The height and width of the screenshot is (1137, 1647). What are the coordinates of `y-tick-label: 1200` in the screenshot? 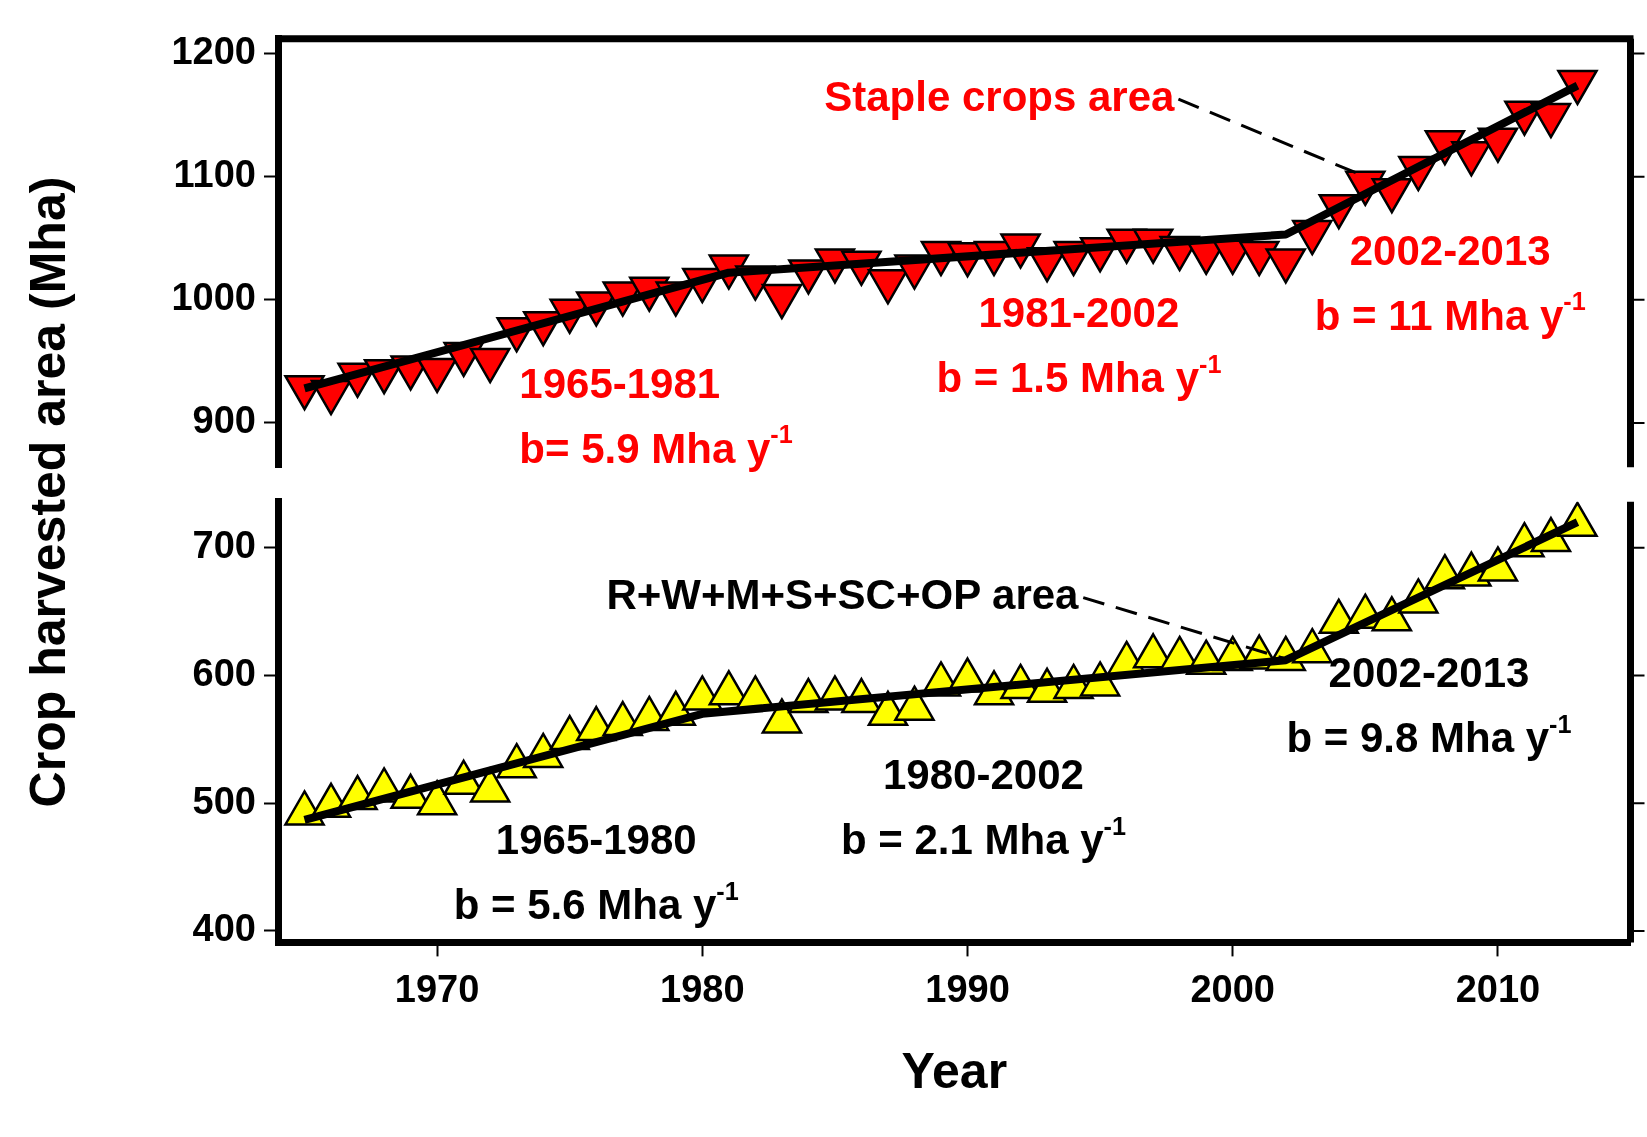 It's located at (213, 51).